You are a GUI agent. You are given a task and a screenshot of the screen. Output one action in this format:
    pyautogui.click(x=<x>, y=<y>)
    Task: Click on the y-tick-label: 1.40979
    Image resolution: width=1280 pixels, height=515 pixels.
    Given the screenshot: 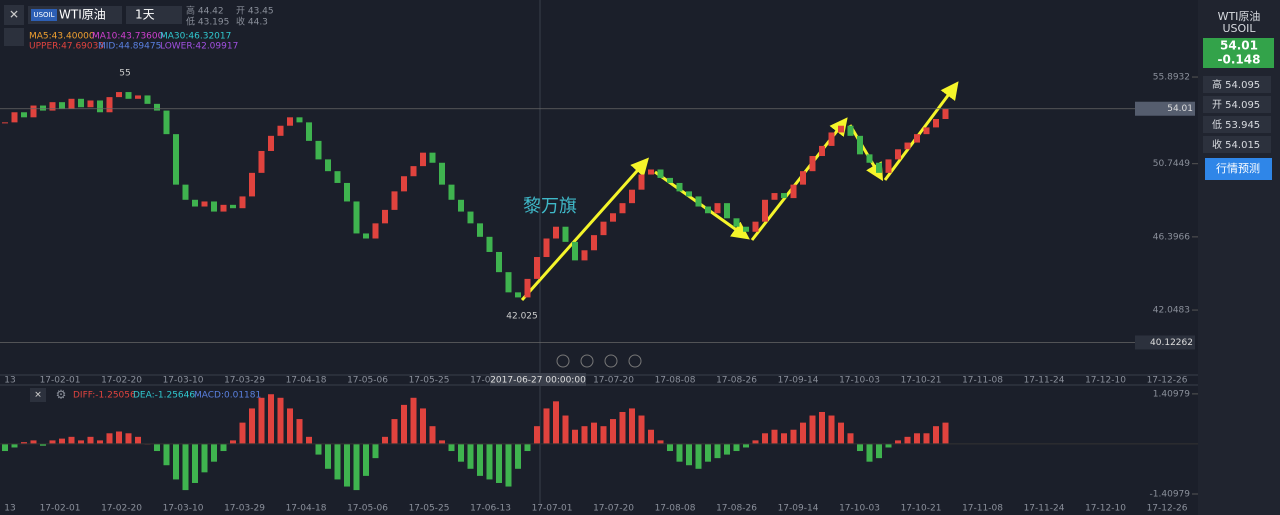 What is the action you would take?
    pyautogui.click(x=1171, y=394)
    